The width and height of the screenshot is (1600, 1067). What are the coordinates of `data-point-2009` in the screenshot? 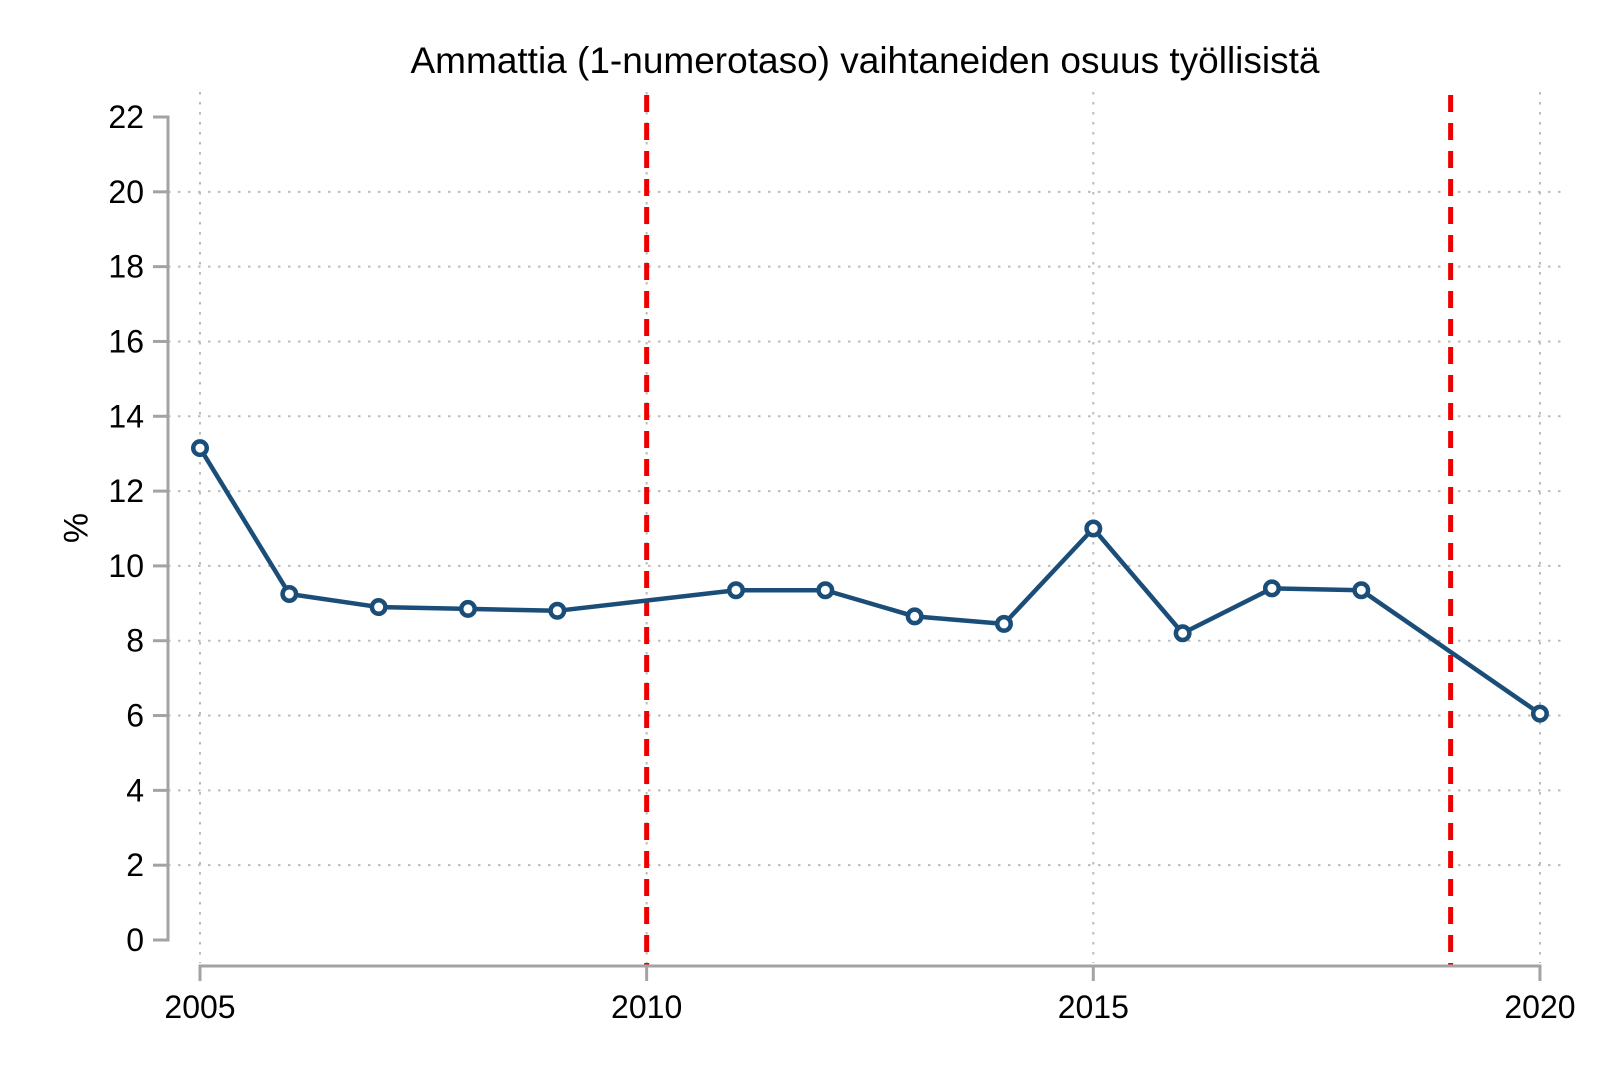 It's located at (557, 610).